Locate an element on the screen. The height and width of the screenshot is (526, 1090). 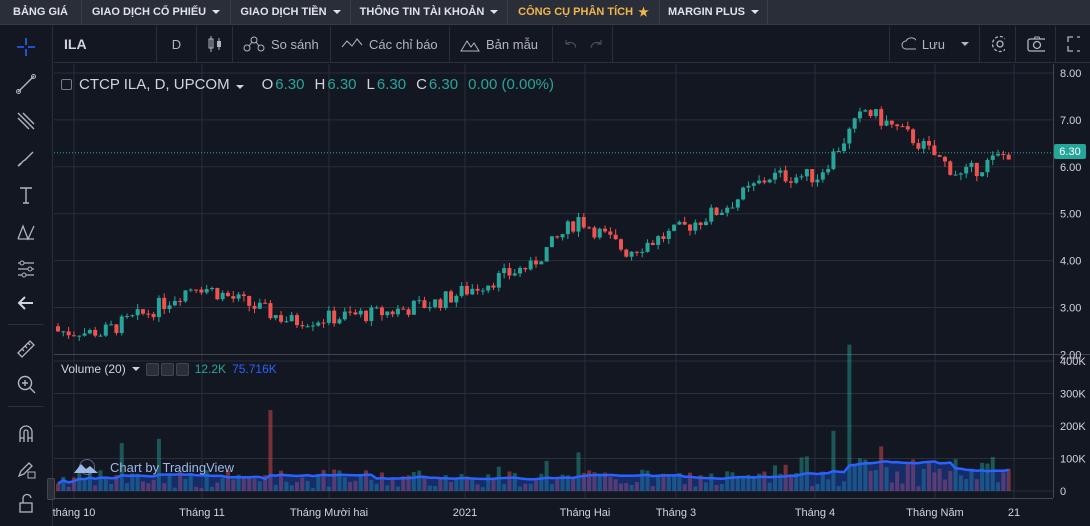
save-button: Lưu is located at coordinates (935, 44).